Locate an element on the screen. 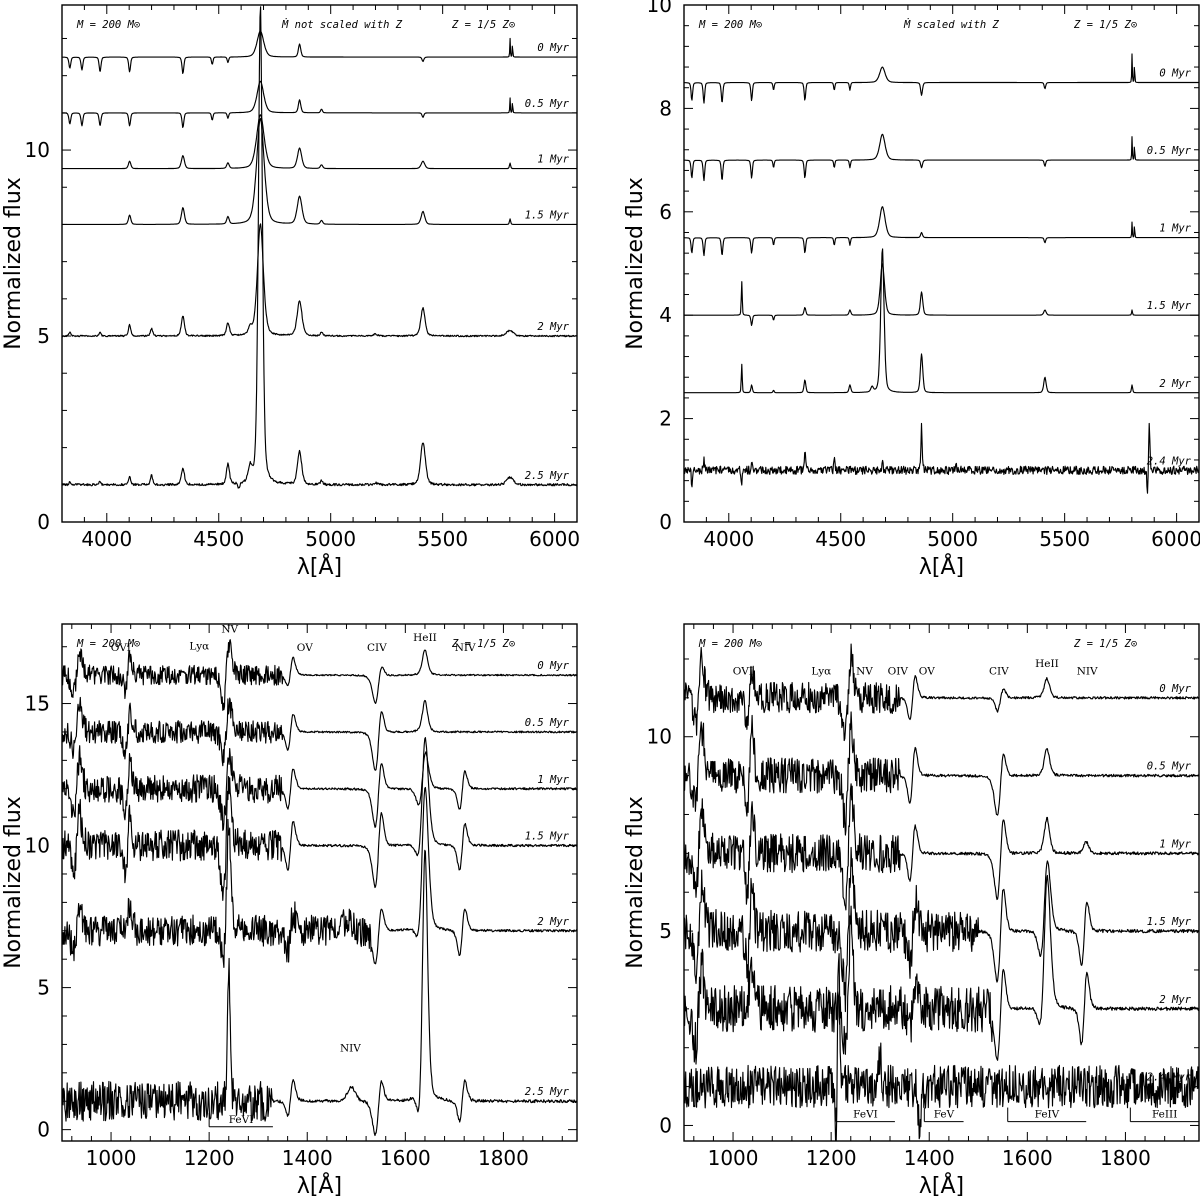 Image resolution: width=1200 pixels, height=1199 pixels. header-mdot: Ṁ scaled with Z is located at coordinates (951, 24).